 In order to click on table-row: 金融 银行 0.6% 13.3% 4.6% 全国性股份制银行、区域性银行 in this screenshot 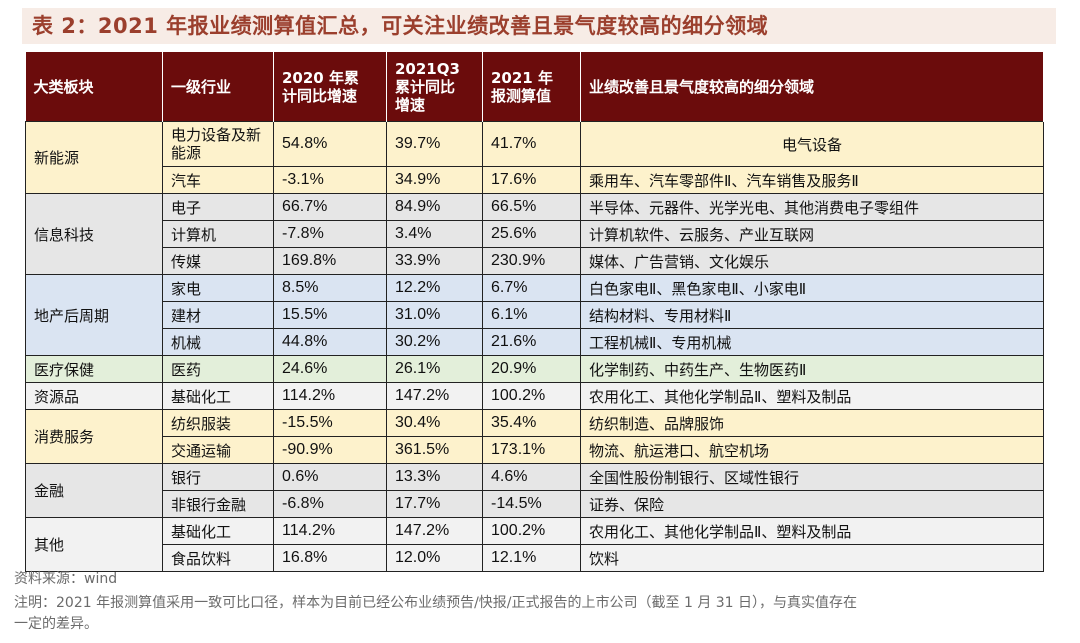, I will do `click(534, 490)`.